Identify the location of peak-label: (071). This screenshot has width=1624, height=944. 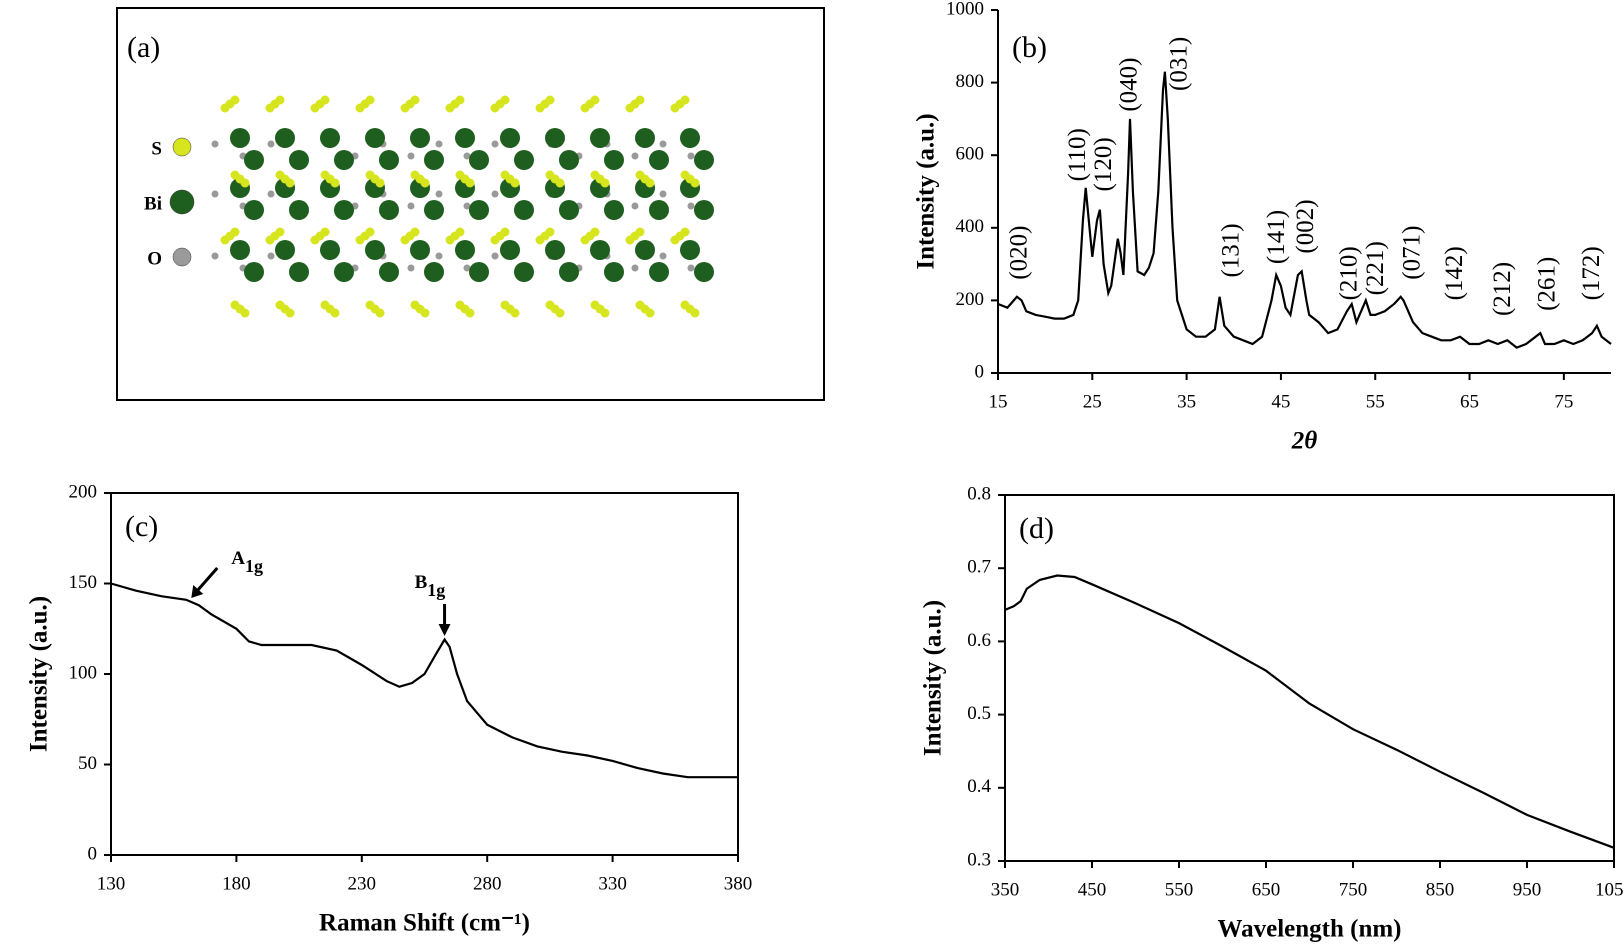
(1412, 253).